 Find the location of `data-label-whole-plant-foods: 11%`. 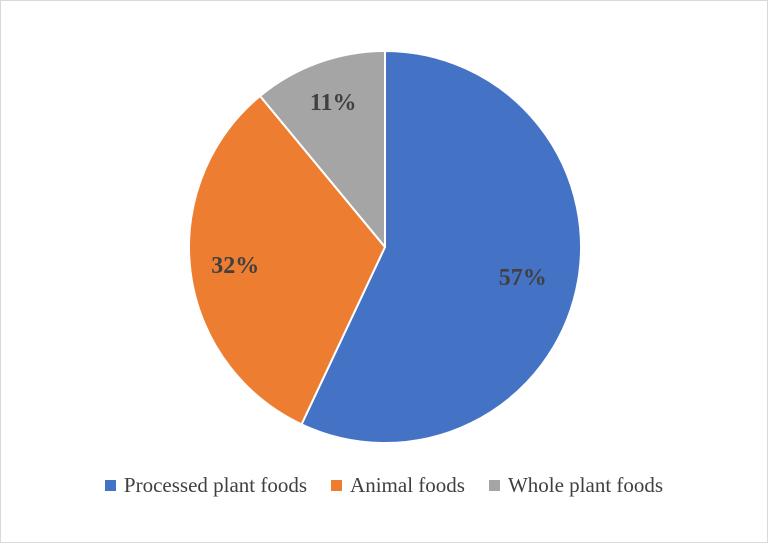

data-label-whole-plant-foods: 11% is located at coordinates (333, 103).